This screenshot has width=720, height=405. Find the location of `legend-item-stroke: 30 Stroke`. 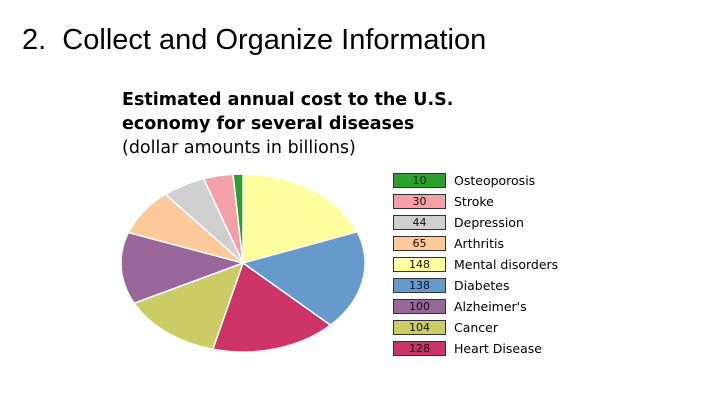

legend-item-stroke: 30 Stroke is located at coordinates (475, 201).